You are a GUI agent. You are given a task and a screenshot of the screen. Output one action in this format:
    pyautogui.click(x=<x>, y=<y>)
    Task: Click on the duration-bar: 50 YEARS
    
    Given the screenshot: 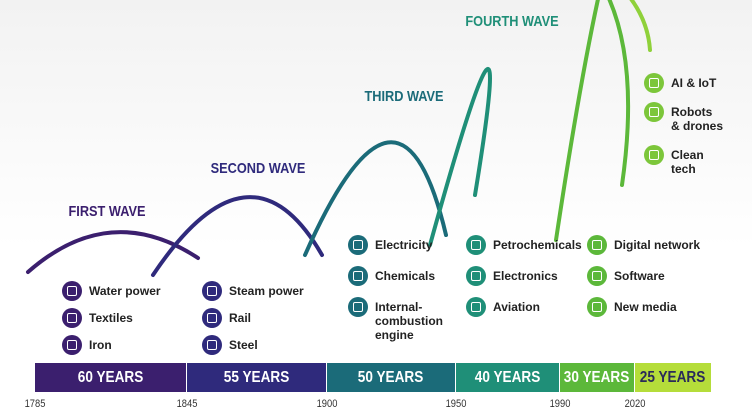 What is the action you would take?
    pyautogui.click(x=391, y=377)
    